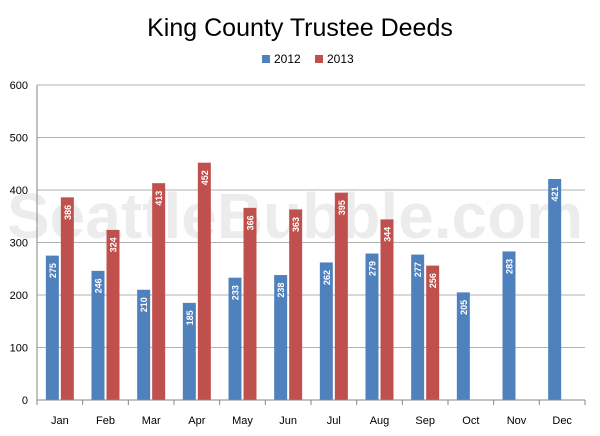  What do you see at coordinates (373, 268) in the screenshot?
I see `data-label: 279` at bounding box center [373, 268].